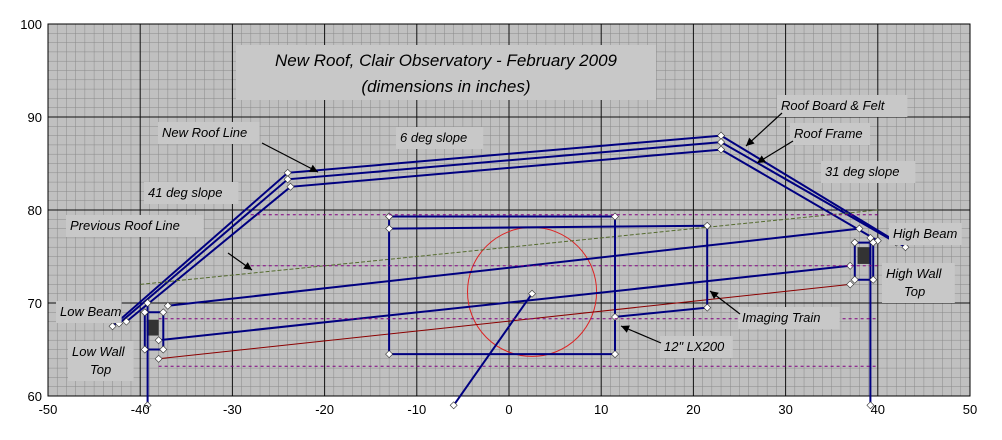 This screenshot has width=1002, height=440. What do you see at coordinates (833, 105) in the screenshot?
I see `annotation-roof-board: Roof Board & Felt` at bounding box center [833, 105].